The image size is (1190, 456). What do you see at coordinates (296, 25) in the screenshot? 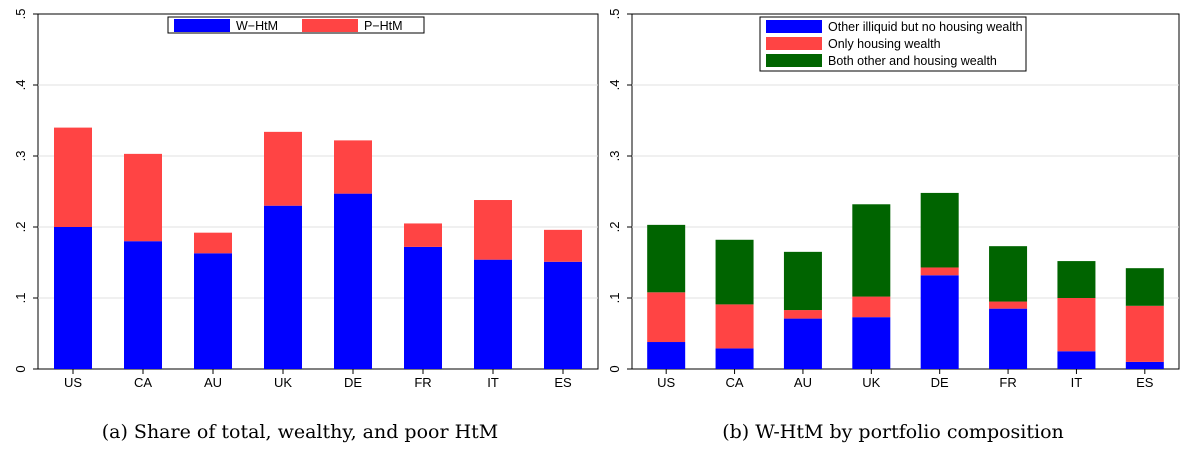
I see `legend-box` at bounding box center [296, 25].